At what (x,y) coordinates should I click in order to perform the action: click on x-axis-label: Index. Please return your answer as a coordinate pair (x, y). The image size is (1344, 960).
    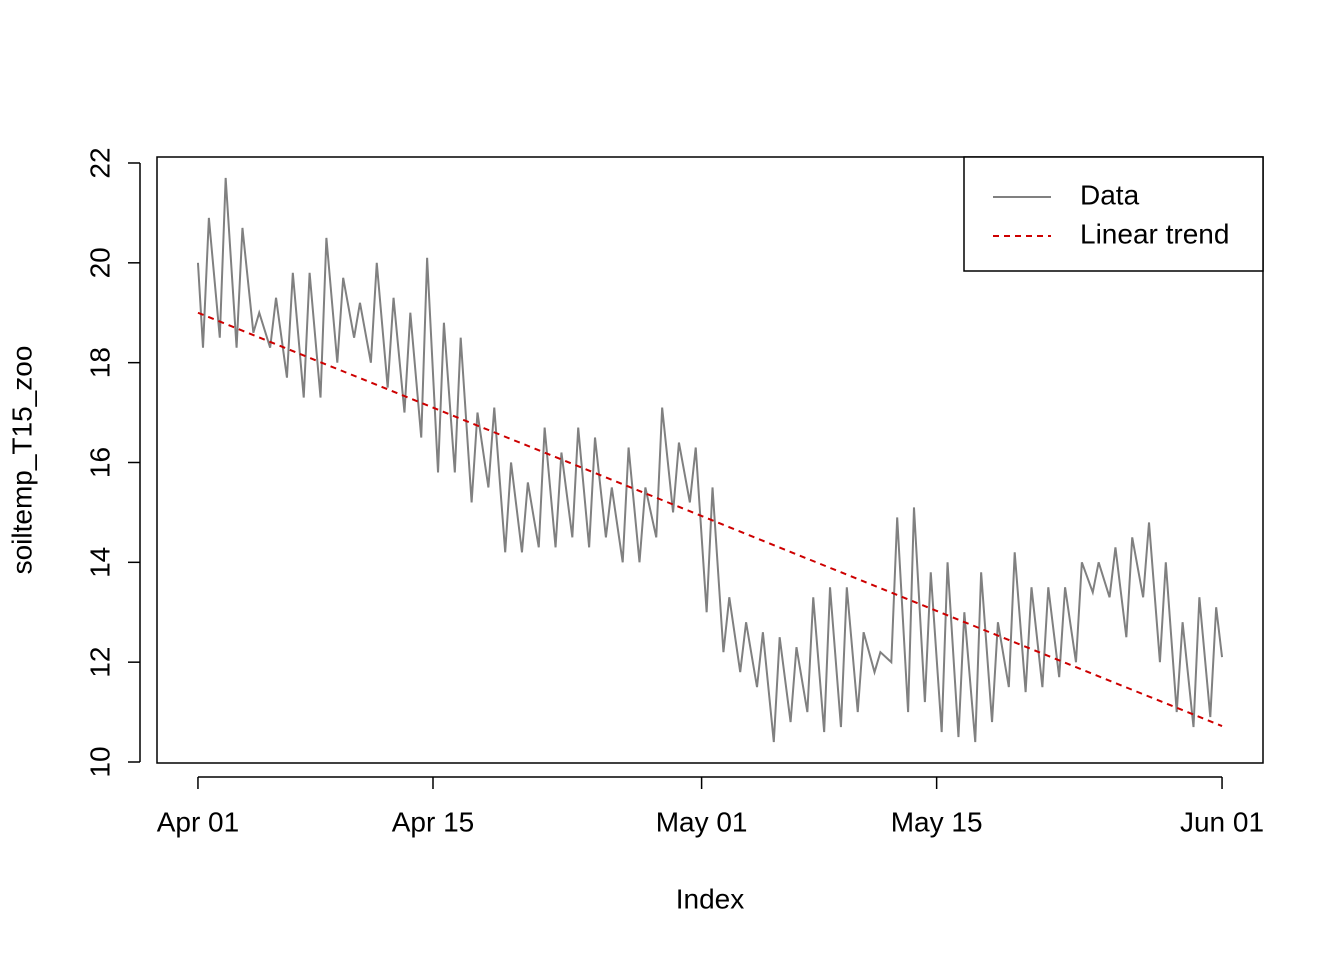
    Looking at the image, I should click on (710, 898).